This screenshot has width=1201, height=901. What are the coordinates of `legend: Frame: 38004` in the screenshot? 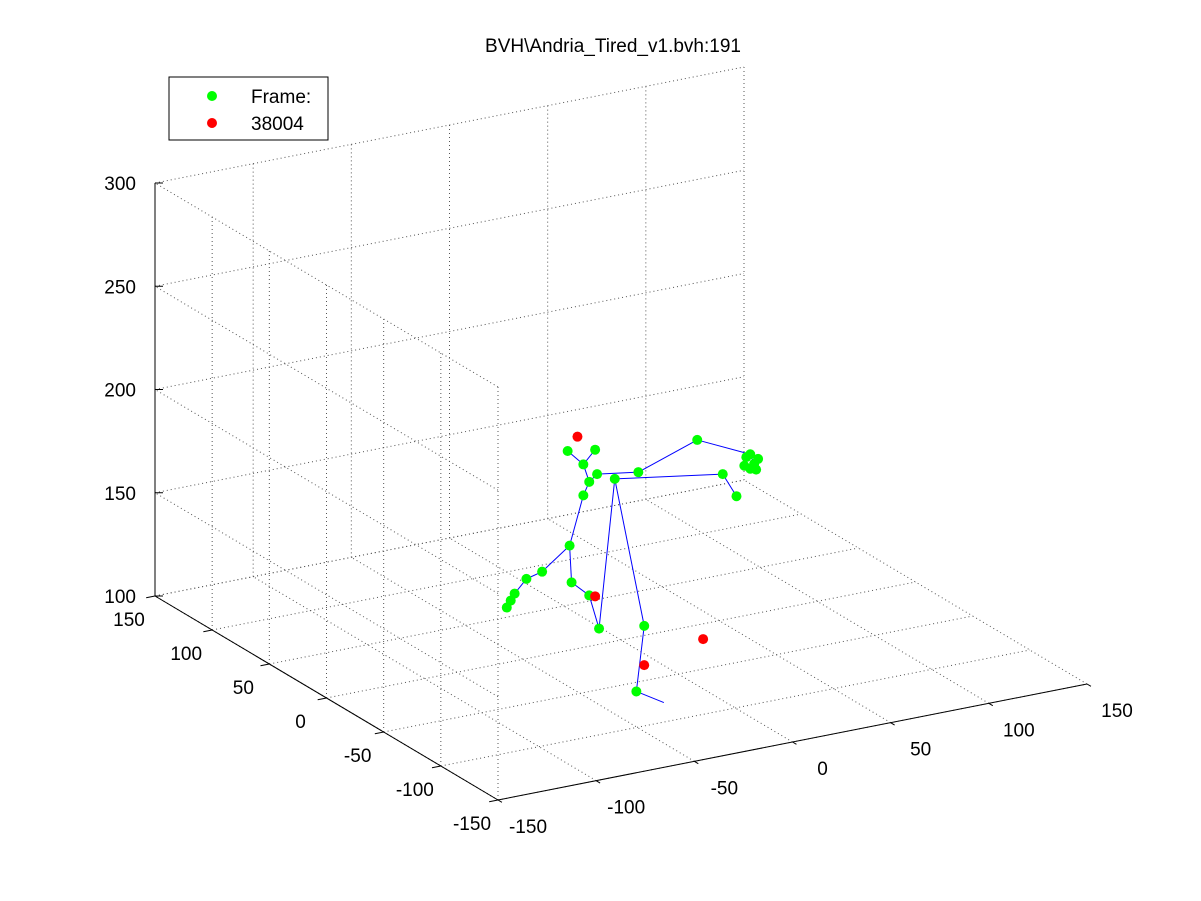 It's located at (248, 108).